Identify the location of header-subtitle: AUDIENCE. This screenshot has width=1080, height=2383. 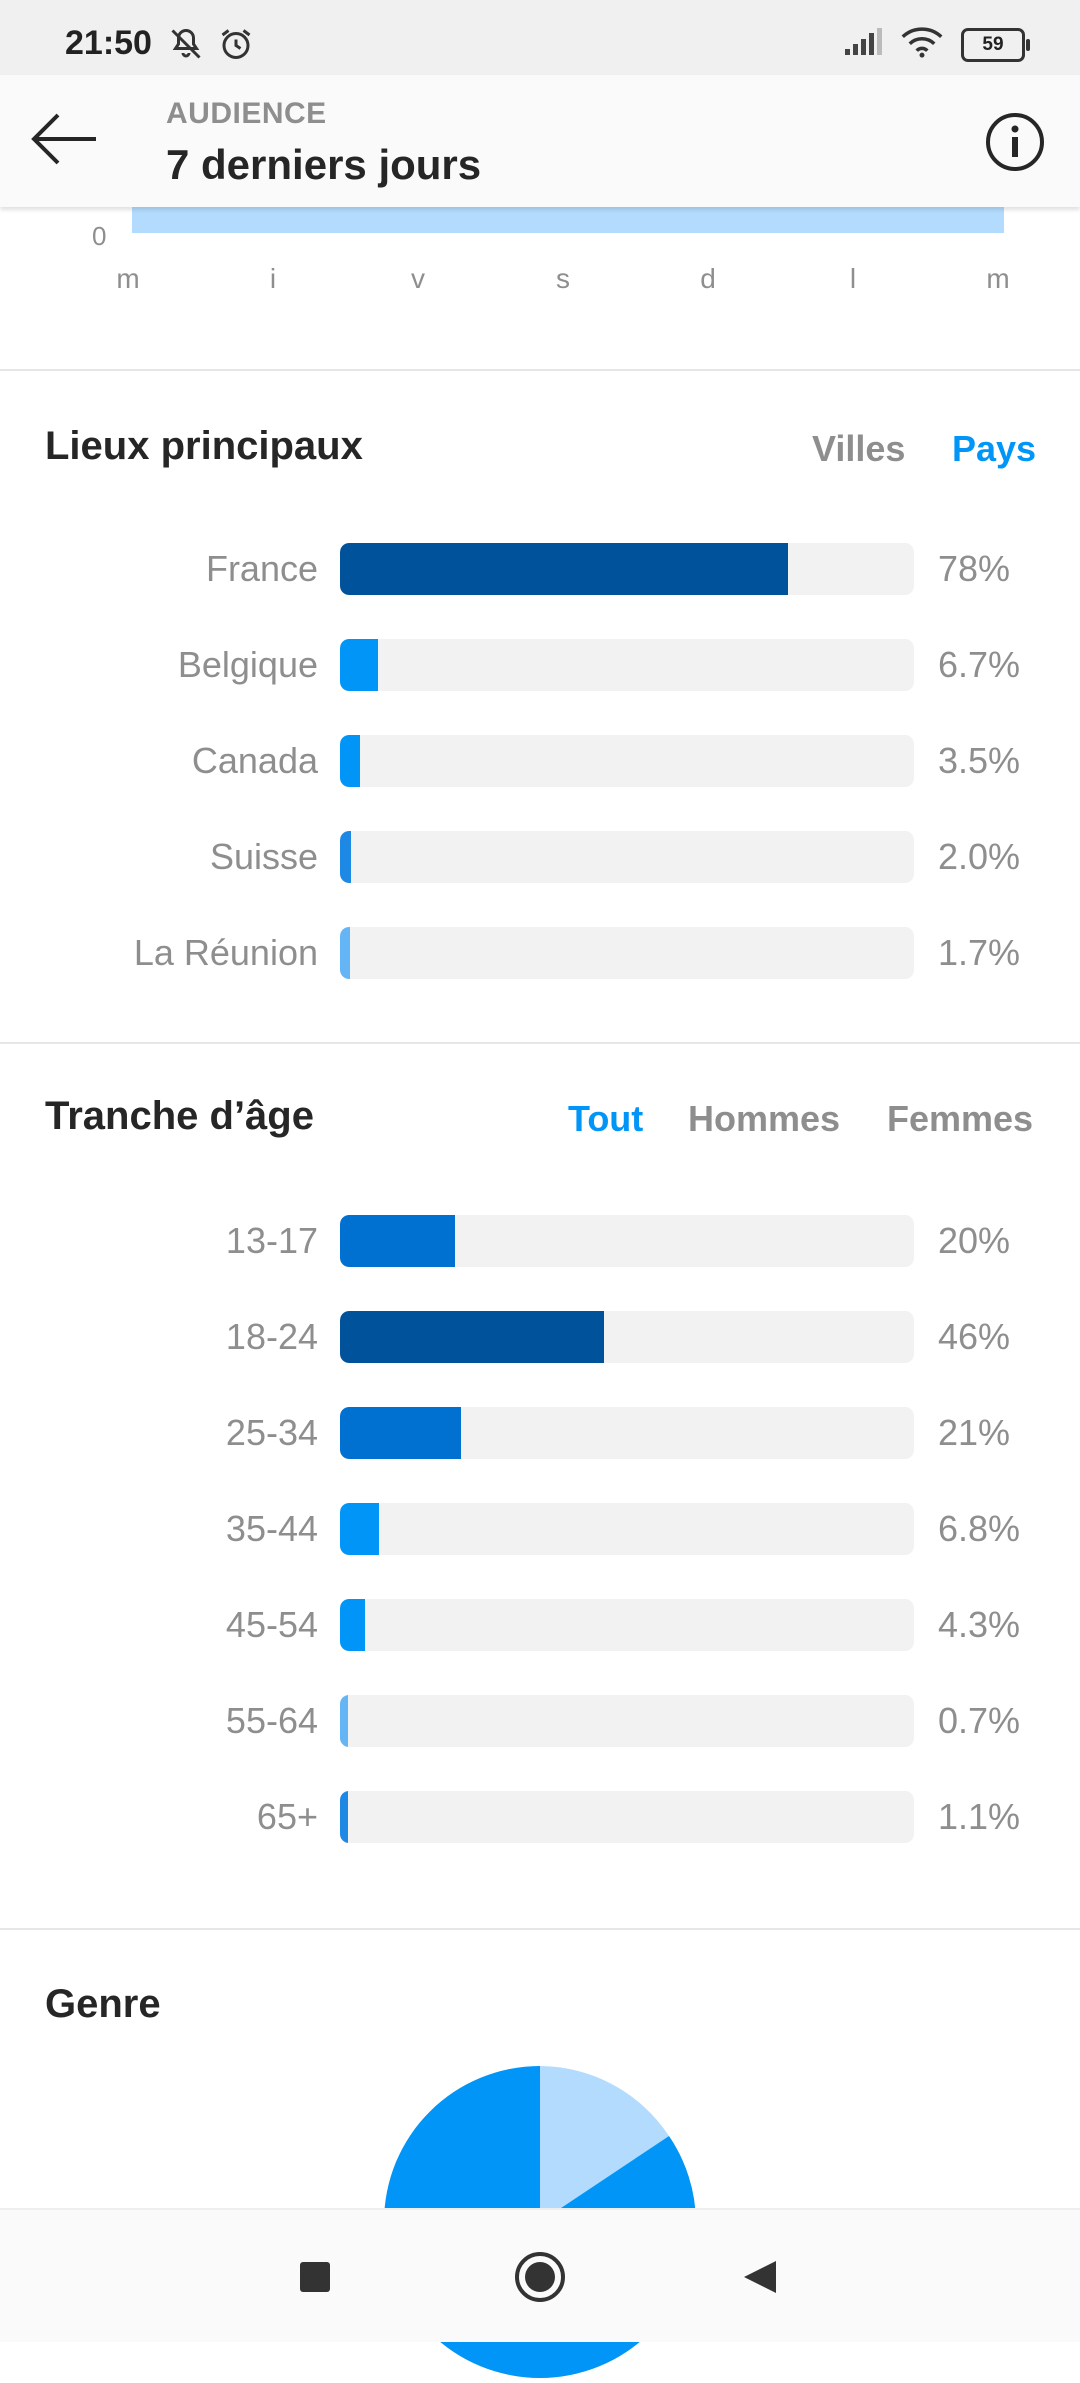
(246, 113).